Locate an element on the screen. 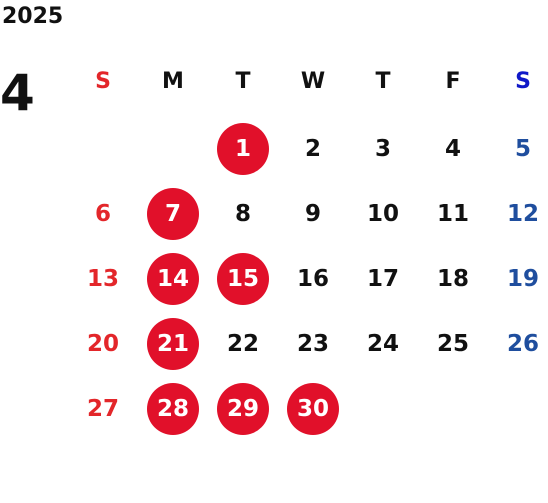 The height and width of the screenshot is (503, 548). day-cell: 23 is located at coordinates (313, 343).